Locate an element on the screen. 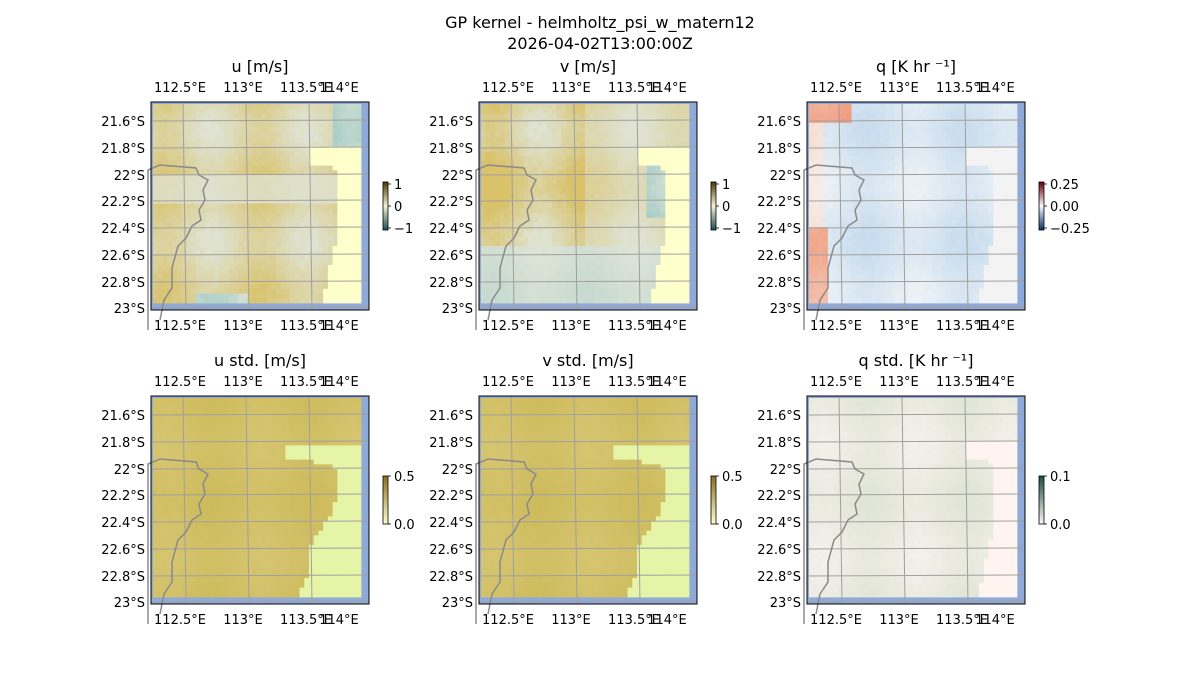  lat-tick-label: 21.6°S is located at coordinates (451, 122).